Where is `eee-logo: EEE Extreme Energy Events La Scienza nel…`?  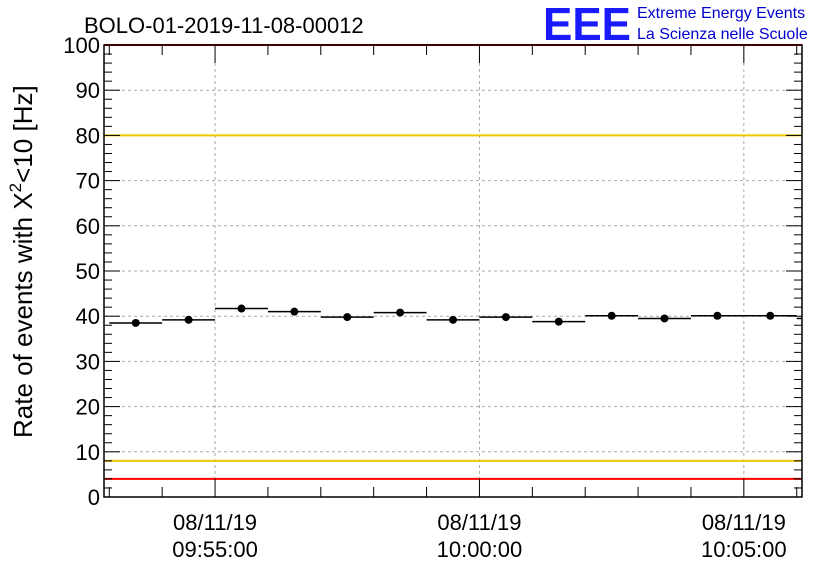 eee-logo: EEE Extreme Energy Events La Scienza nel… is located at coordinates (675, 25).